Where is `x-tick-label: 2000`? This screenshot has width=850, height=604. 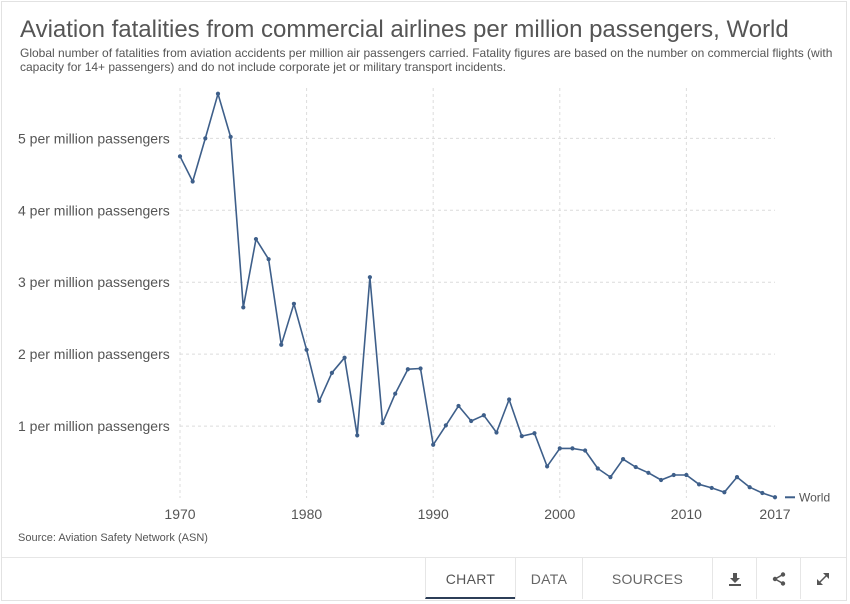
x-tick-label: 2000 is located at coordinates (559, 514).